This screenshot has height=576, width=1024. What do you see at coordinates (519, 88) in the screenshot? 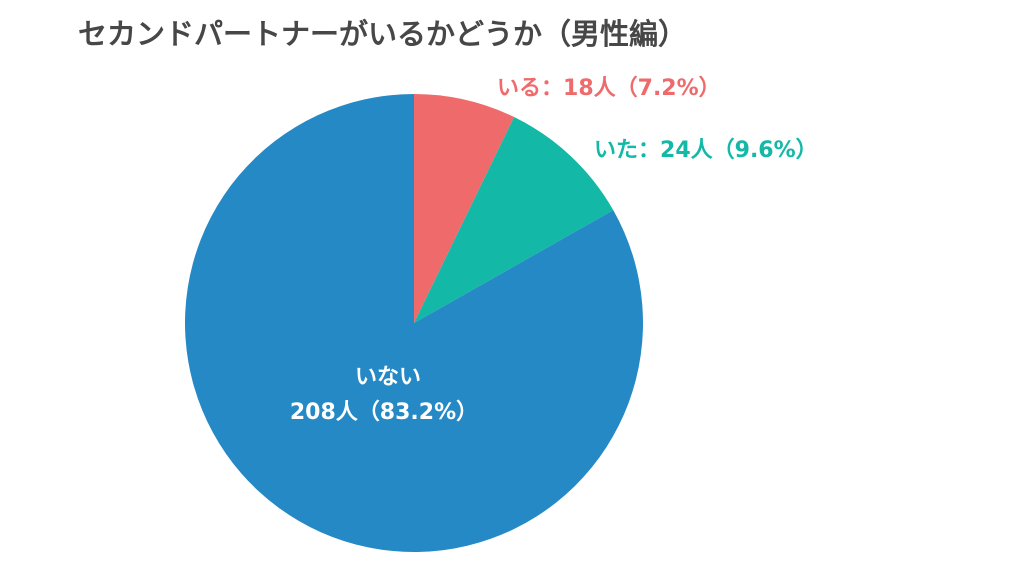
I see `category-label: いる` at bounding box center [519, 88].